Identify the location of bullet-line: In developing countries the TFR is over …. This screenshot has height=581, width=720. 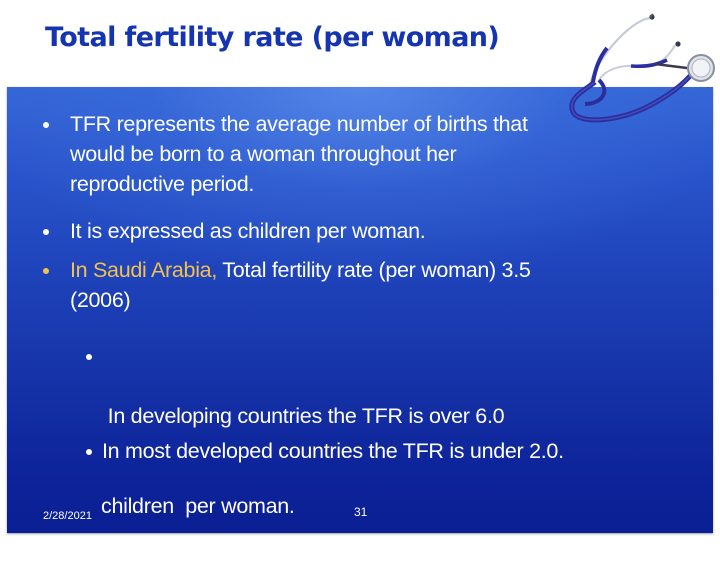
(303, 416).